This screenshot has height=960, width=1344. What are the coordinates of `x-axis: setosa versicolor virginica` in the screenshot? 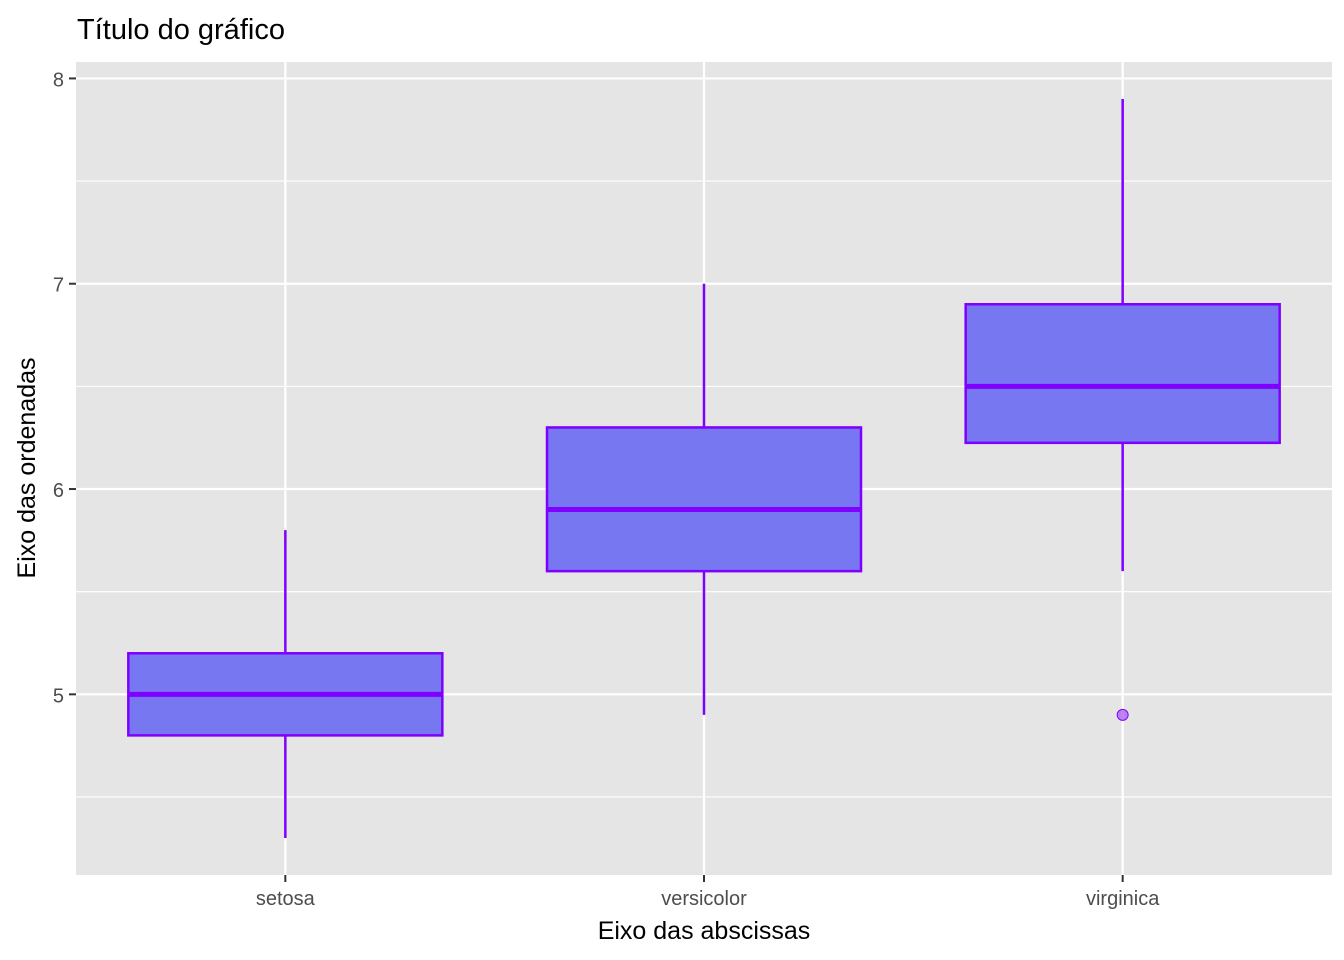 It's located at (708, 892).